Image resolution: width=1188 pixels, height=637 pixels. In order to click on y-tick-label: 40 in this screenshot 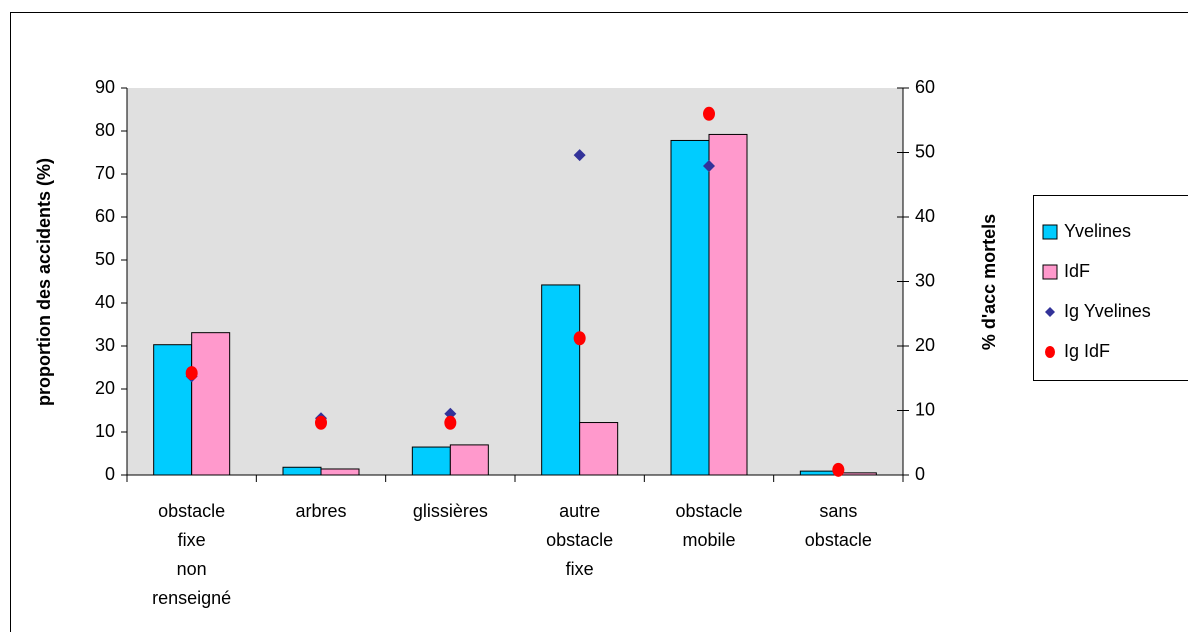, I will do `click(105, 302)`.